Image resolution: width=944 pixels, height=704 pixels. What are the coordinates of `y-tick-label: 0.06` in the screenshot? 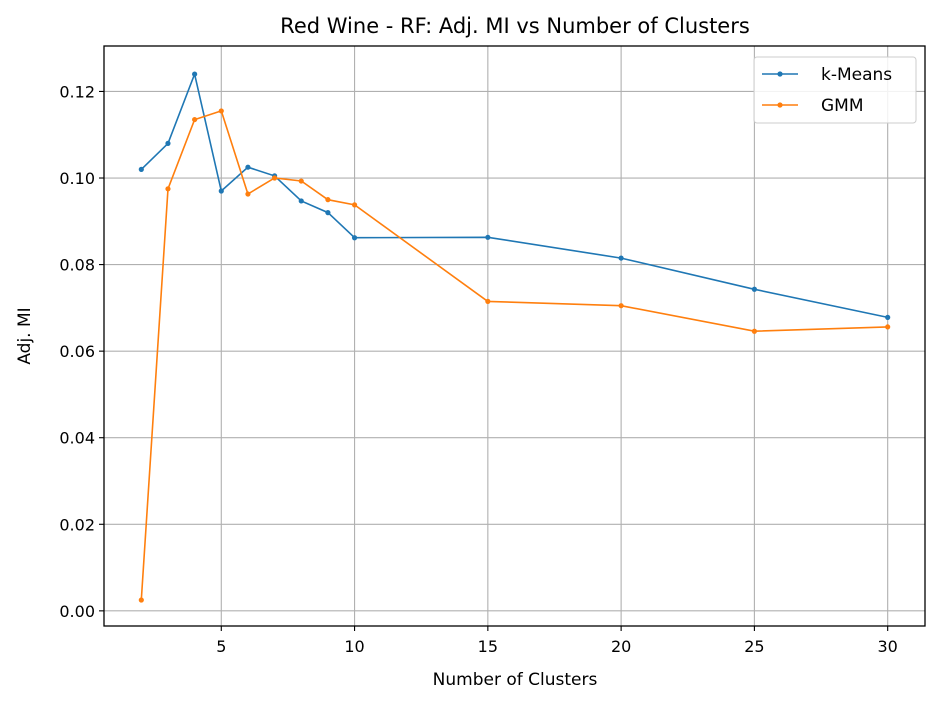 It's located at (77, 351).